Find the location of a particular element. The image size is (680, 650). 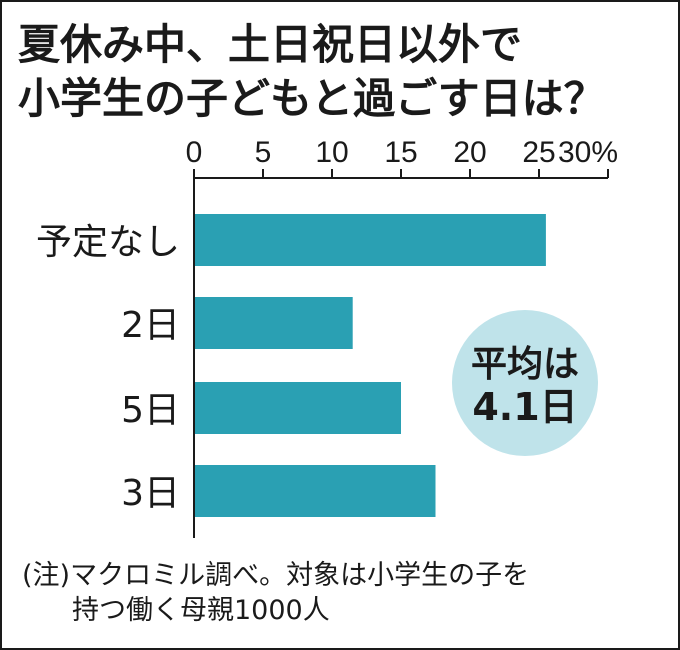

average-bubble is located at coordinates (525, 383).